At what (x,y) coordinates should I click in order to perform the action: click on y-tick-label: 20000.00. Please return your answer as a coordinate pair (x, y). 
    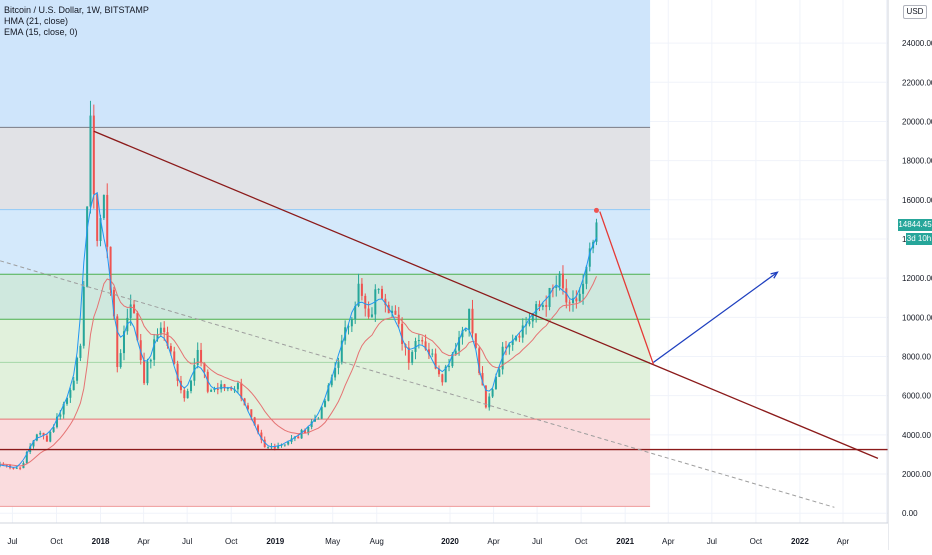
    Looking at the image, I should click on (917, 121).